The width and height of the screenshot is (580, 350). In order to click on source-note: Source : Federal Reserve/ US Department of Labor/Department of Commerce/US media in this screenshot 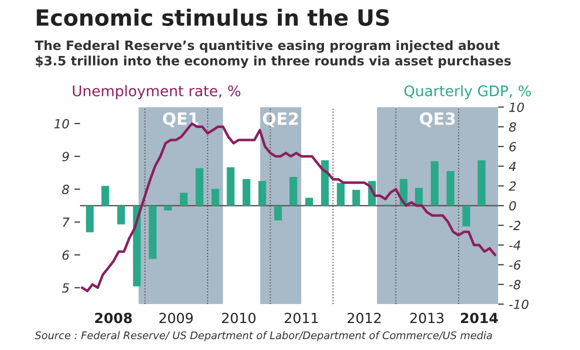, I will do `click(263, 336)`.